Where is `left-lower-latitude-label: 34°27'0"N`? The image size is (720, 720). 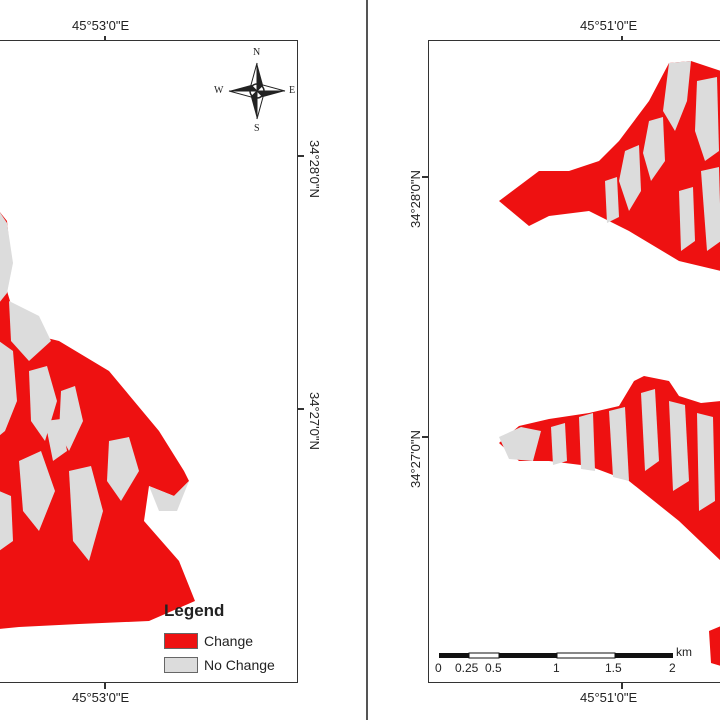
left-lower-latitude-label: 34°27'0"N is located at coordinates (314, 421).